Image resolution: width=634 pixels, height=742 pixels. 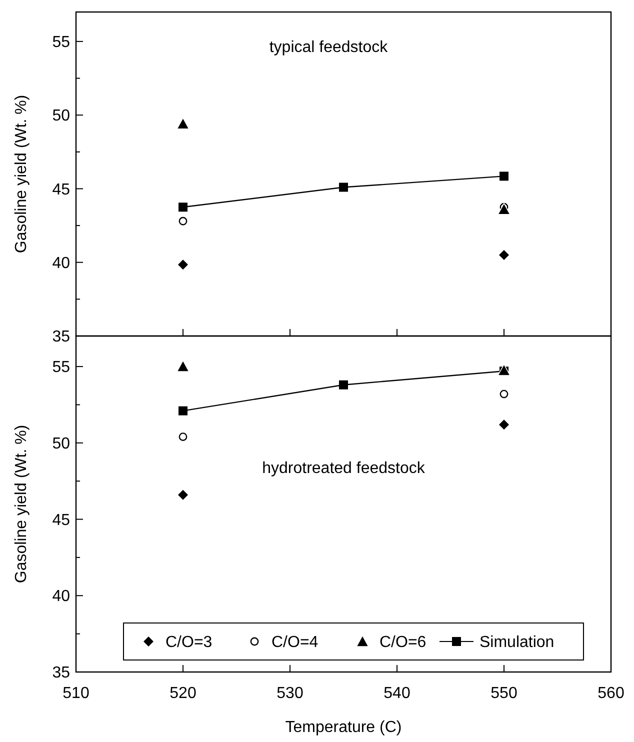 I want to click on x-tick-label: 510, so click(x=76, y=693).